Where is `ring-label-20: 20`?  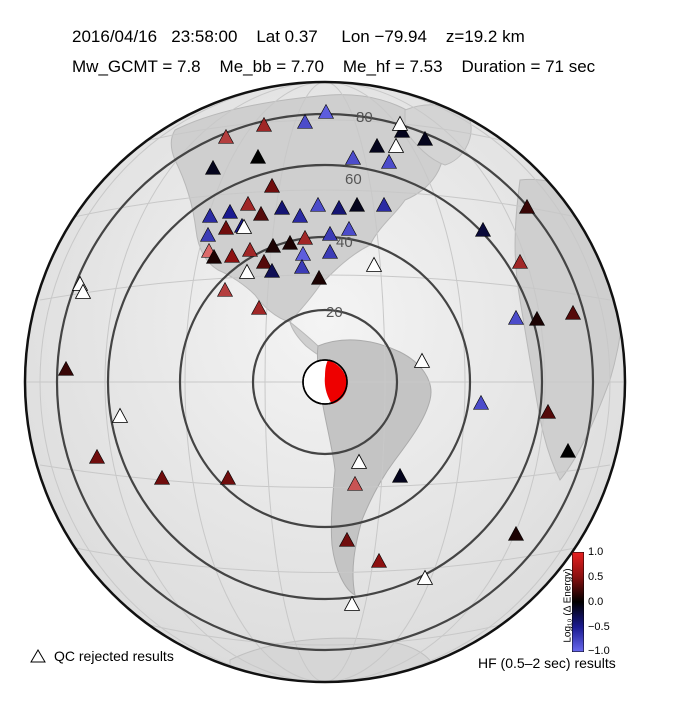 ring-label-20: 20 is located at coordinates (334, 312).